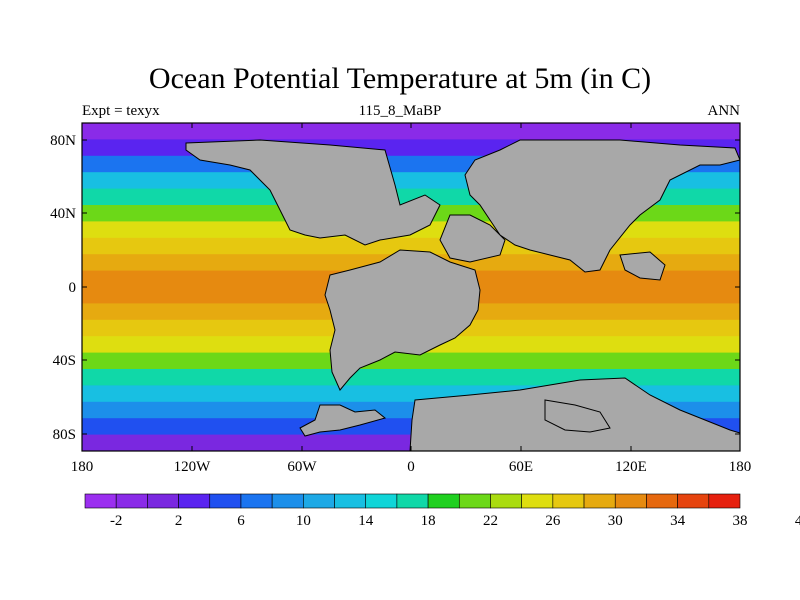  Describe the element at coordinates (343, 420) in the screenshot. I see `antarctic-peninsula` at that location.